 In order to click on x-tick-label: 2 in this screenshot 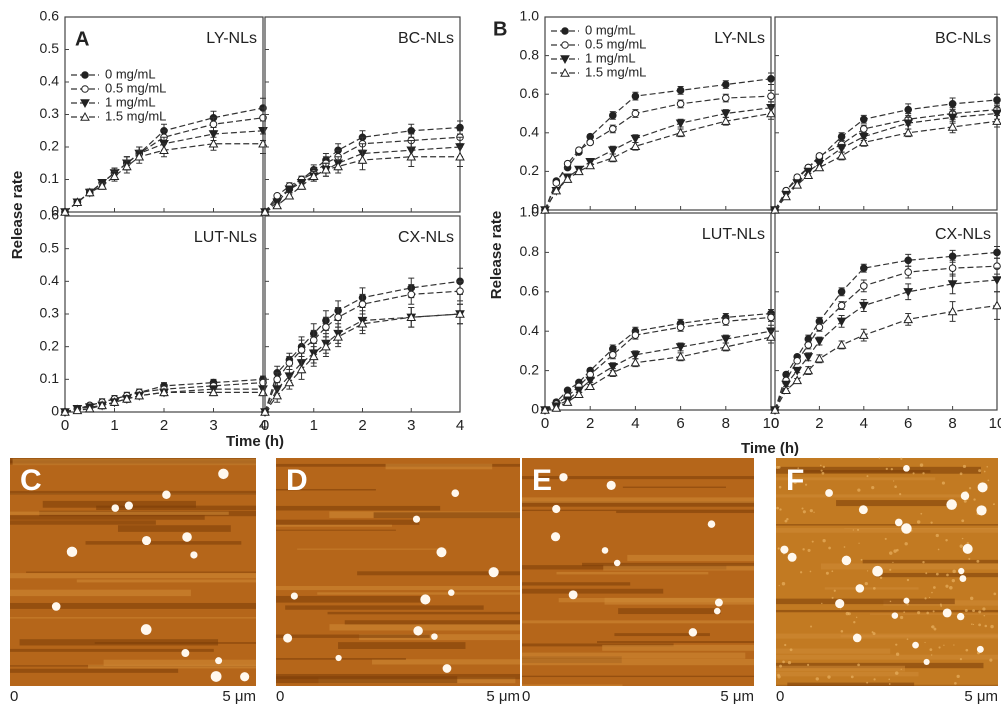, I will do `click(164, 425)`.